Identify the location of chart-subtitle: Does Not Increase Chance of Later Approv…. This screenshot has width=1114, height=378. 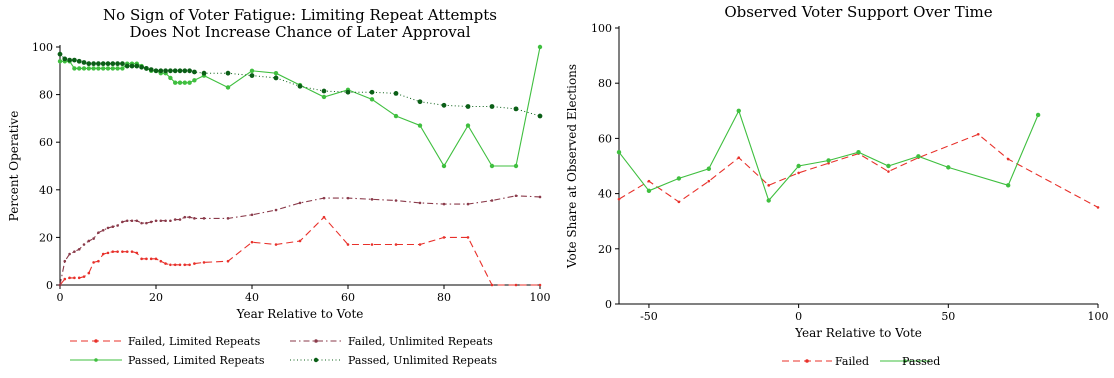
(299, 32).